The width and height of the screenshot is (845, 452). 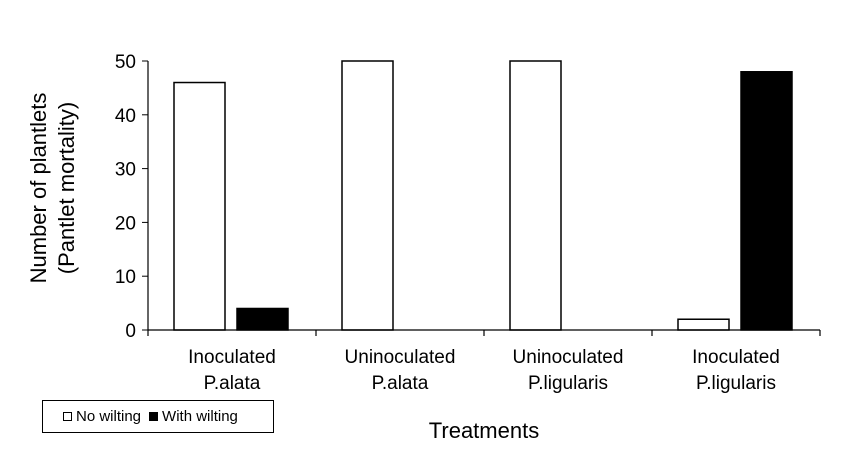 I want to click on legend: No wilting With wilting, so click(x=158, y=416).